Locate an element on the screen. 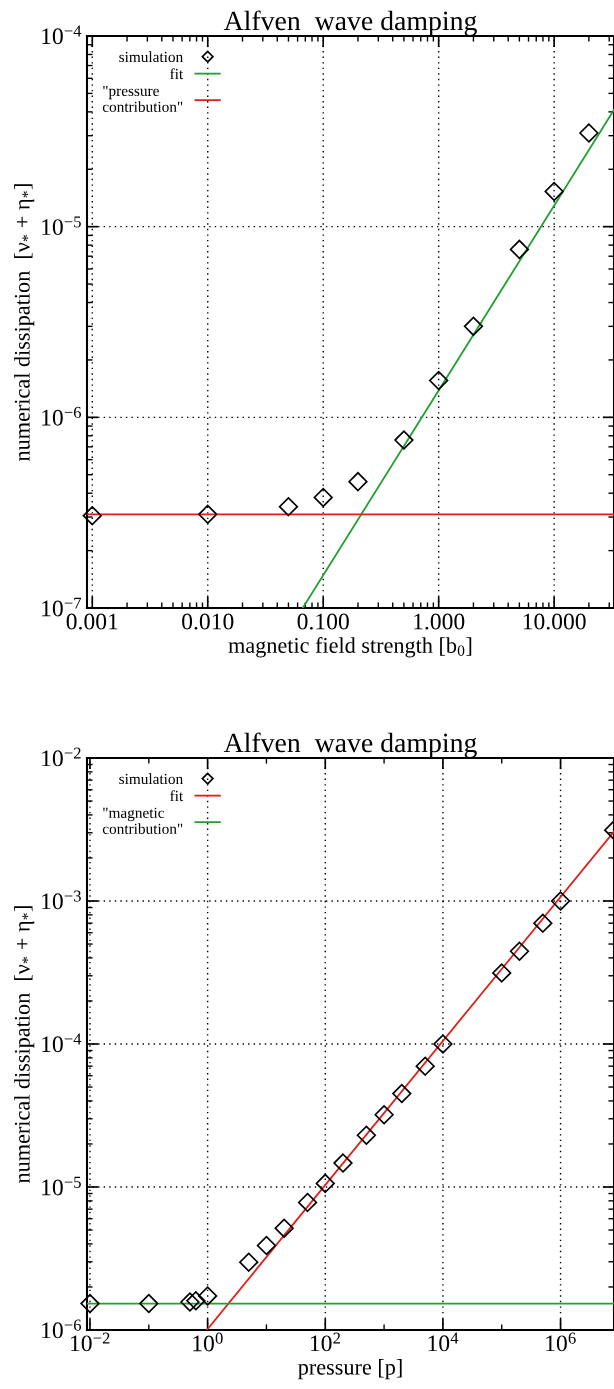 The image size is (614, 1389). x-tick-label: 1.000 is located at coordinates (439, 621).